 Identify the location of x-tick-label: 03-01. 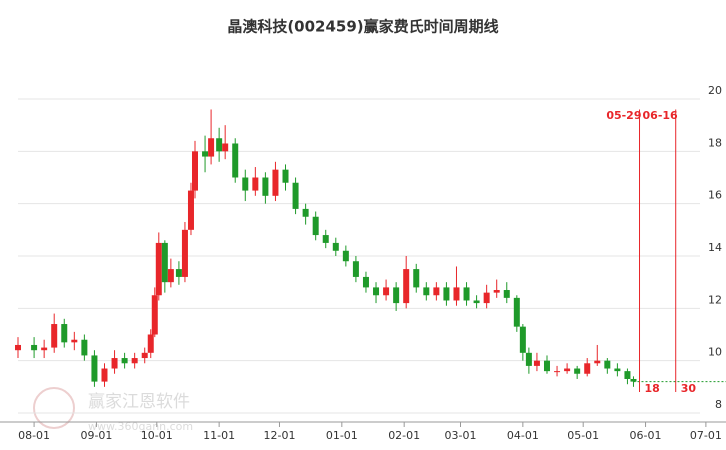
(461, 435).